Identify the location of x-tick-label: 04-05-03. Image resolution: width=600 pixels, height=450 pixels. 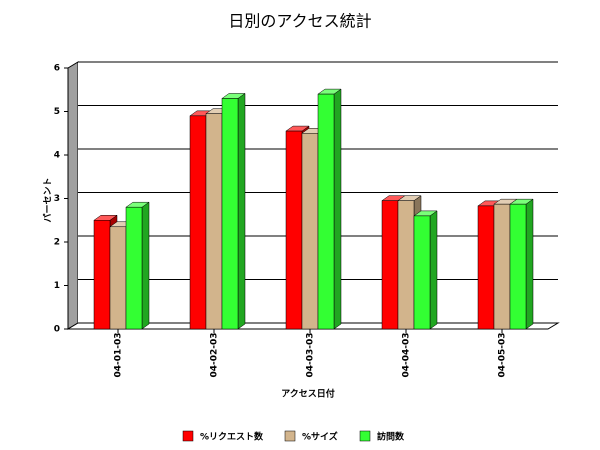
(503, 354).